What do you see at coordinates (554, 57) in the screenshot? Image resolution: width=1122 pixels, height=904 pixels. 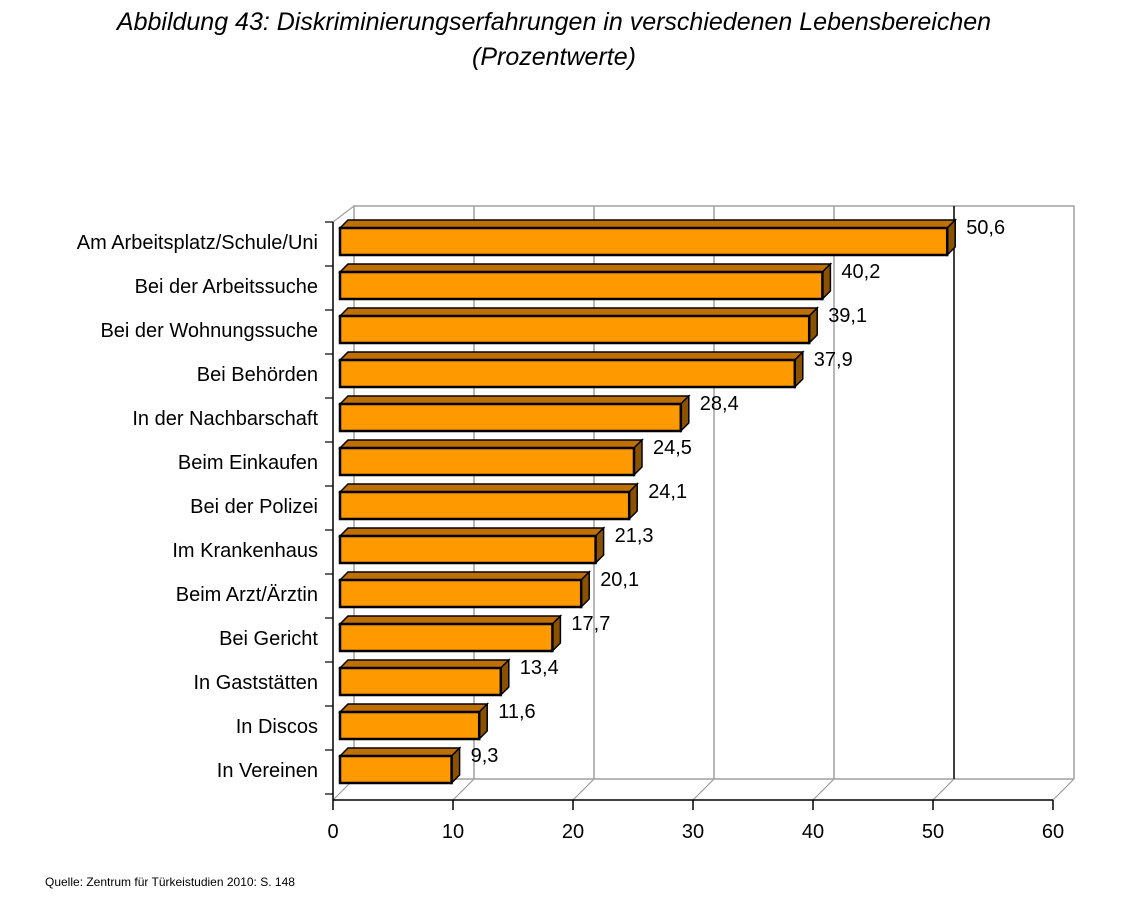 I see `chart-subtitle: (Prozentwerte)` at bounding box center [554, 57].